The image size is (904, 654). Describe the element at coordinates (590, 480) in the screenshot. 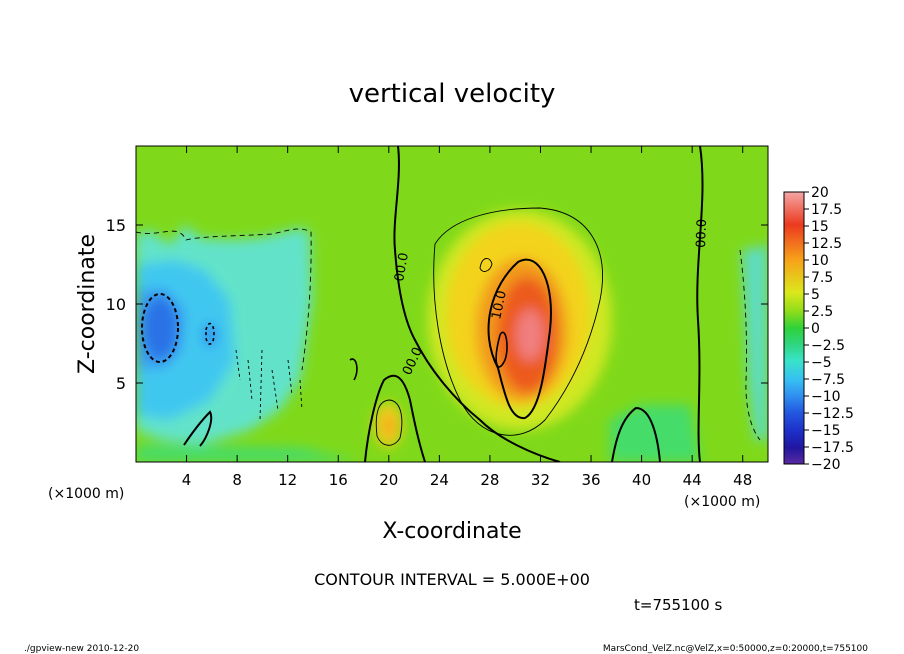

I see `x-tick-label: 36` at that location.